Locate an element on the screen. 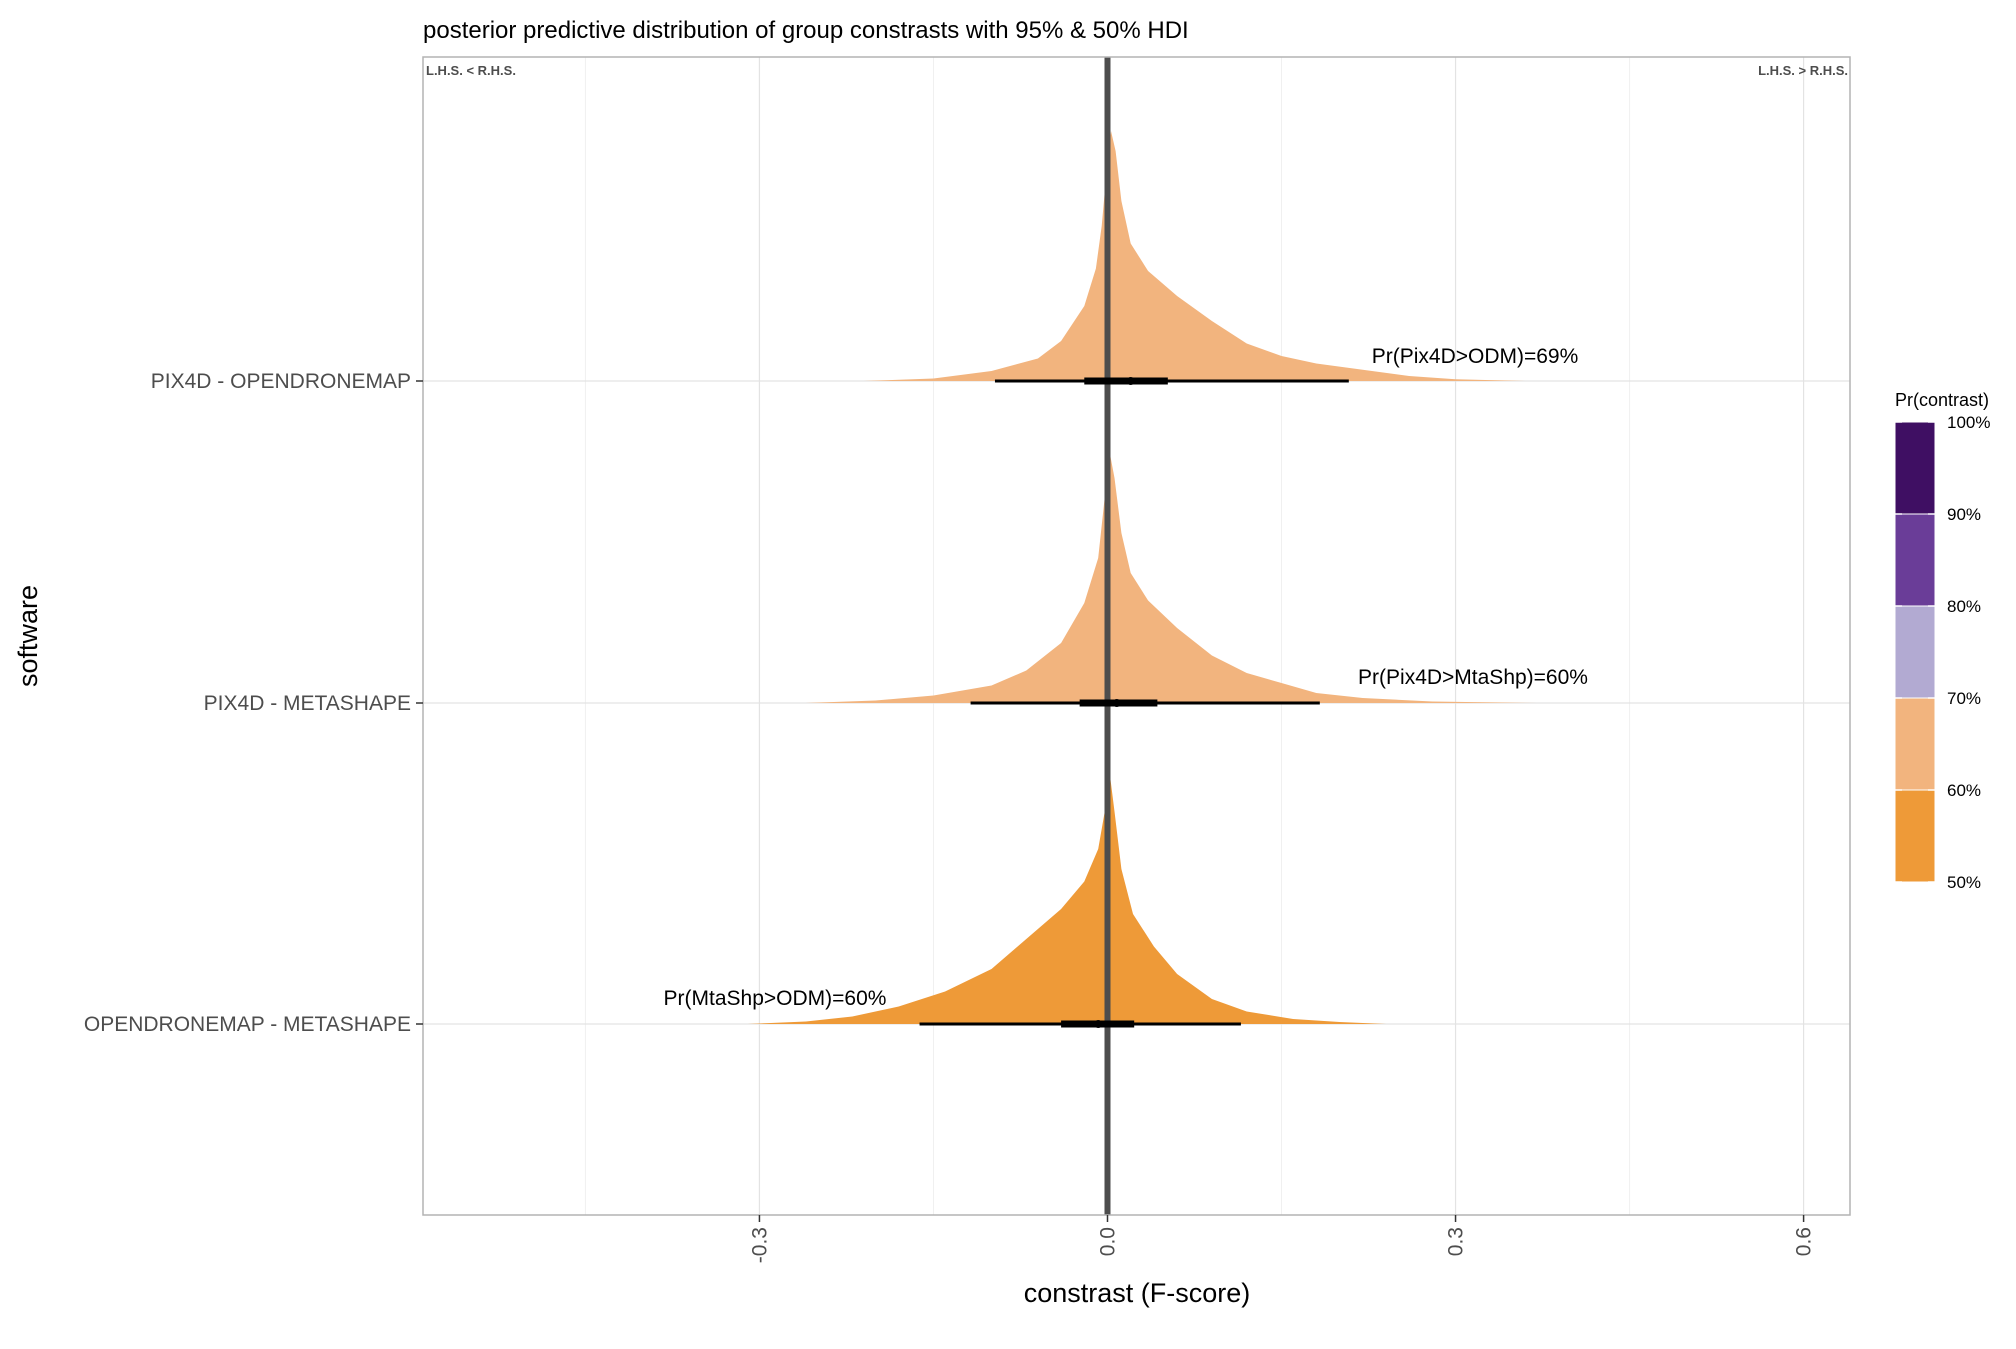 The height and width of the screenshot is (1349, 2016). legend-label: 50% is located at coordinates (1964, 882).